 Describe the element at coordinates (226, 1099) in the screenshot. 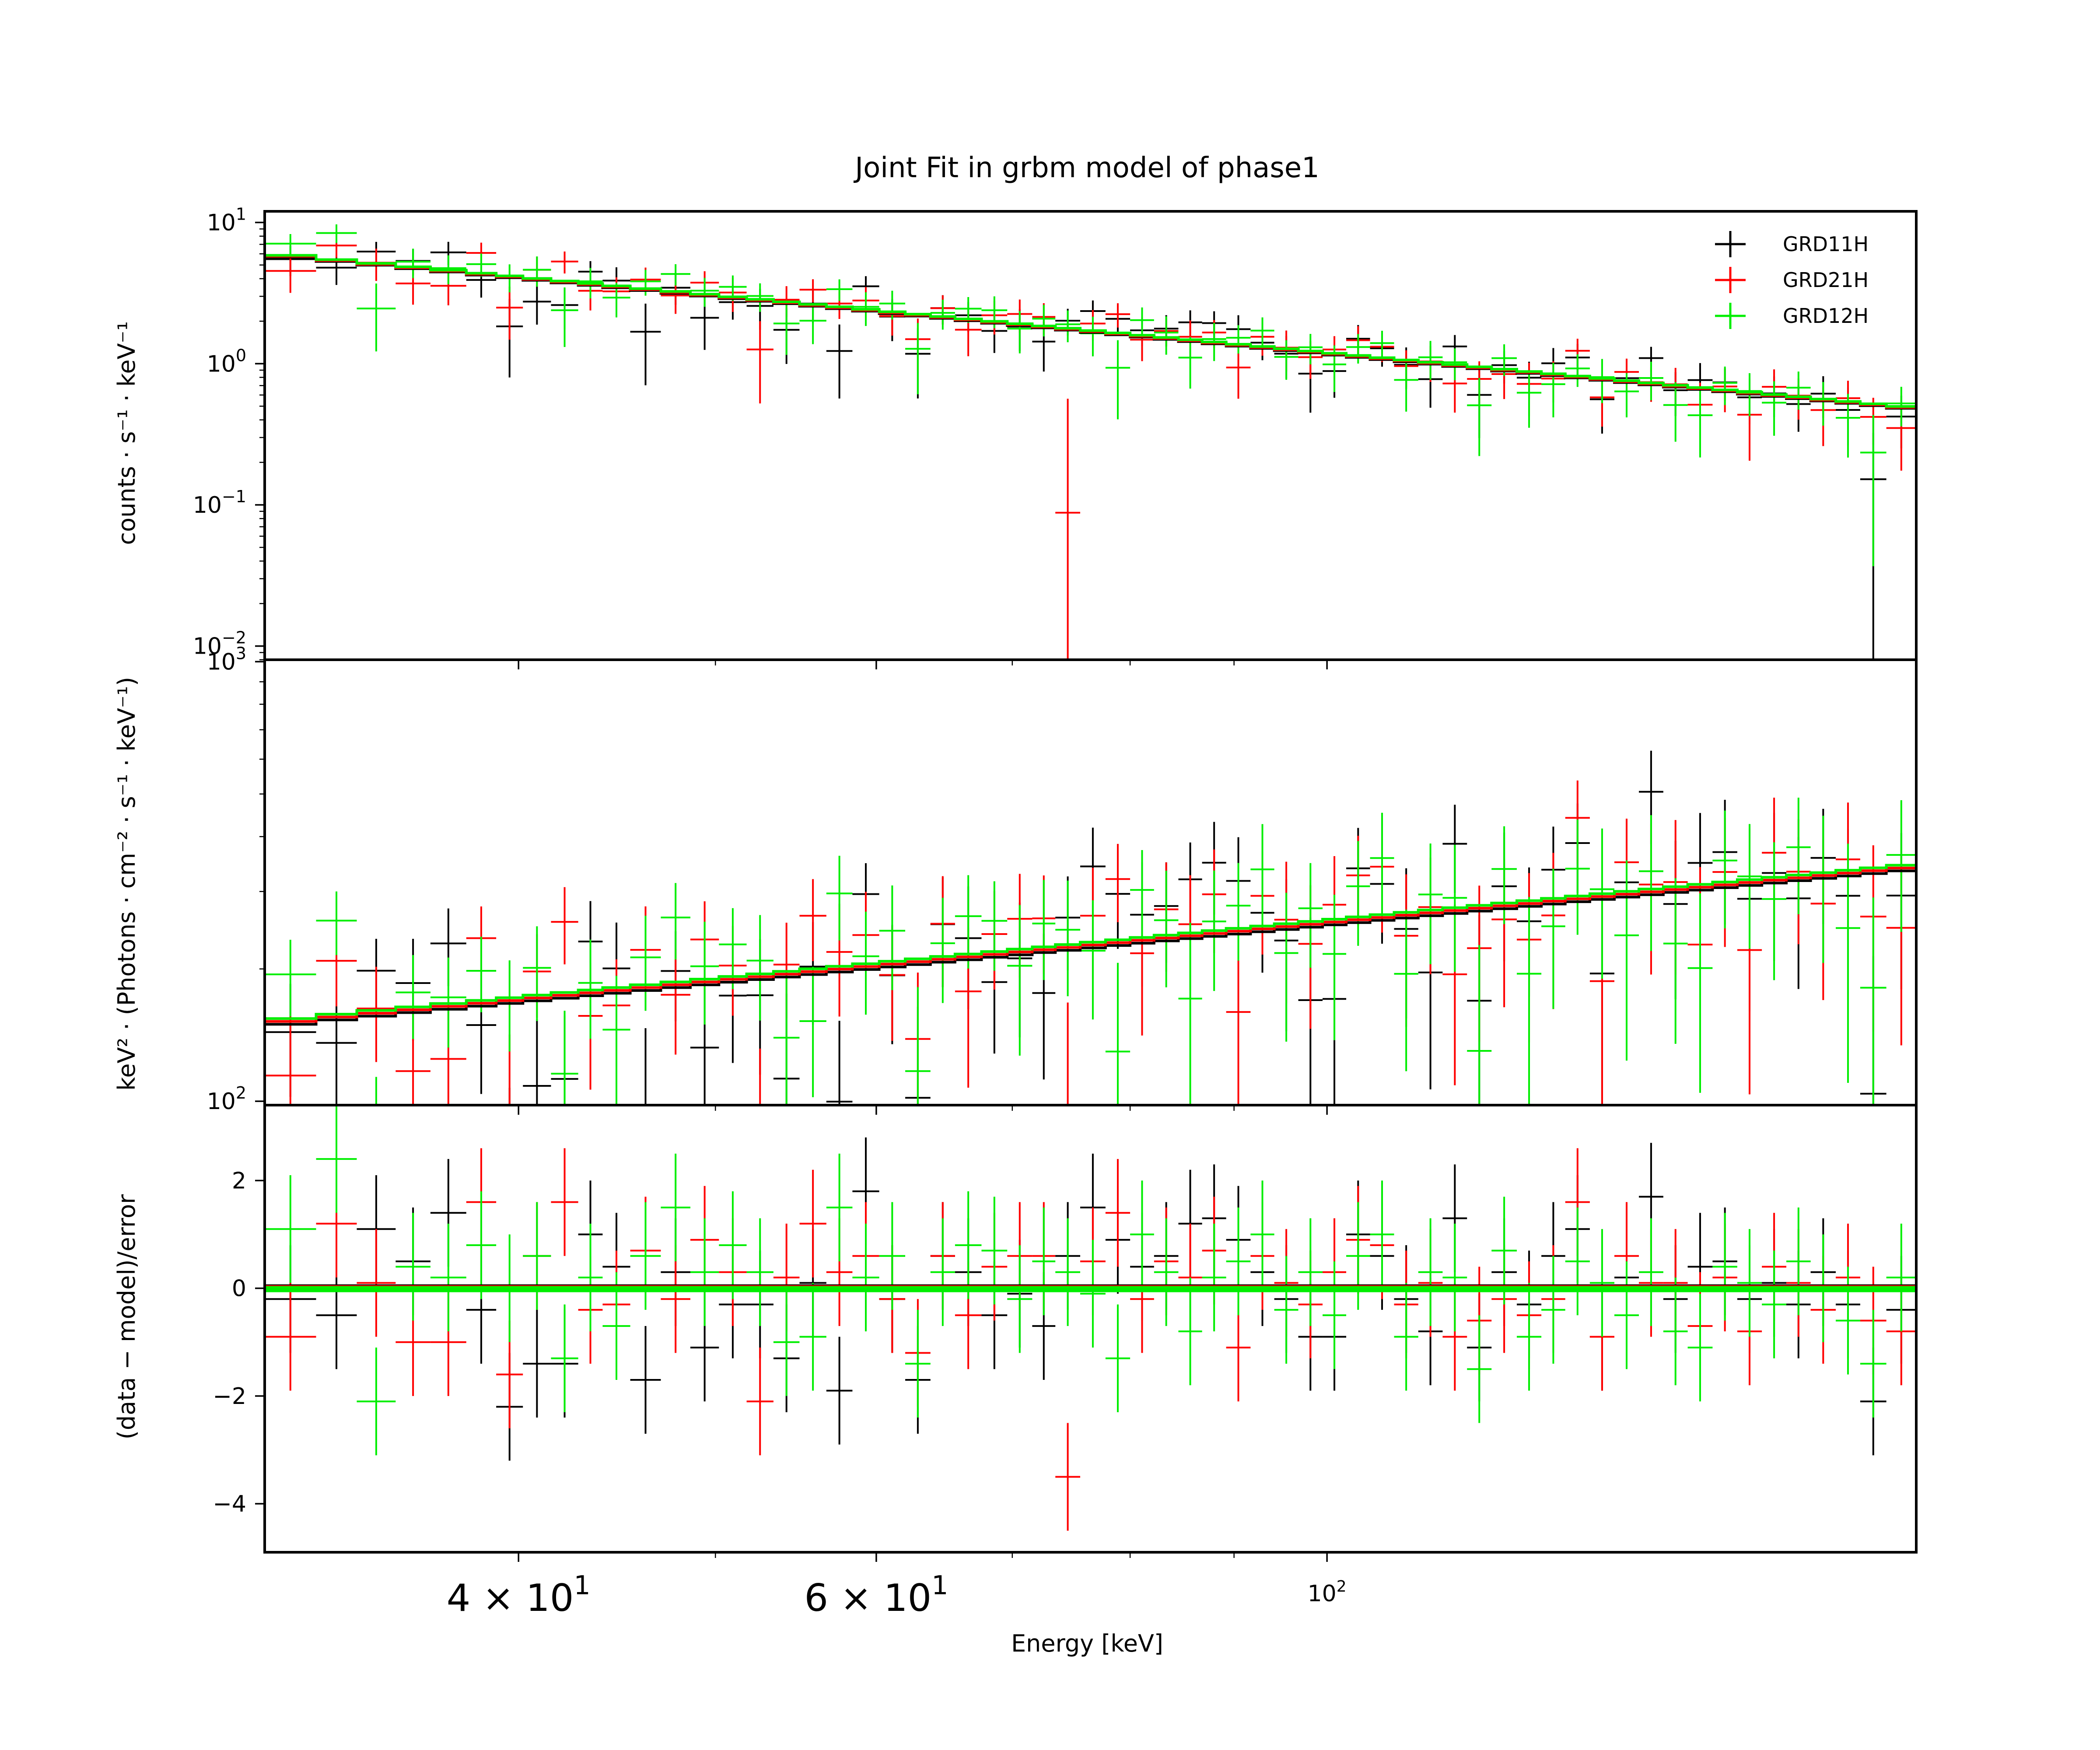

I see `unfolded-y-tick-label: 10²` at that location.